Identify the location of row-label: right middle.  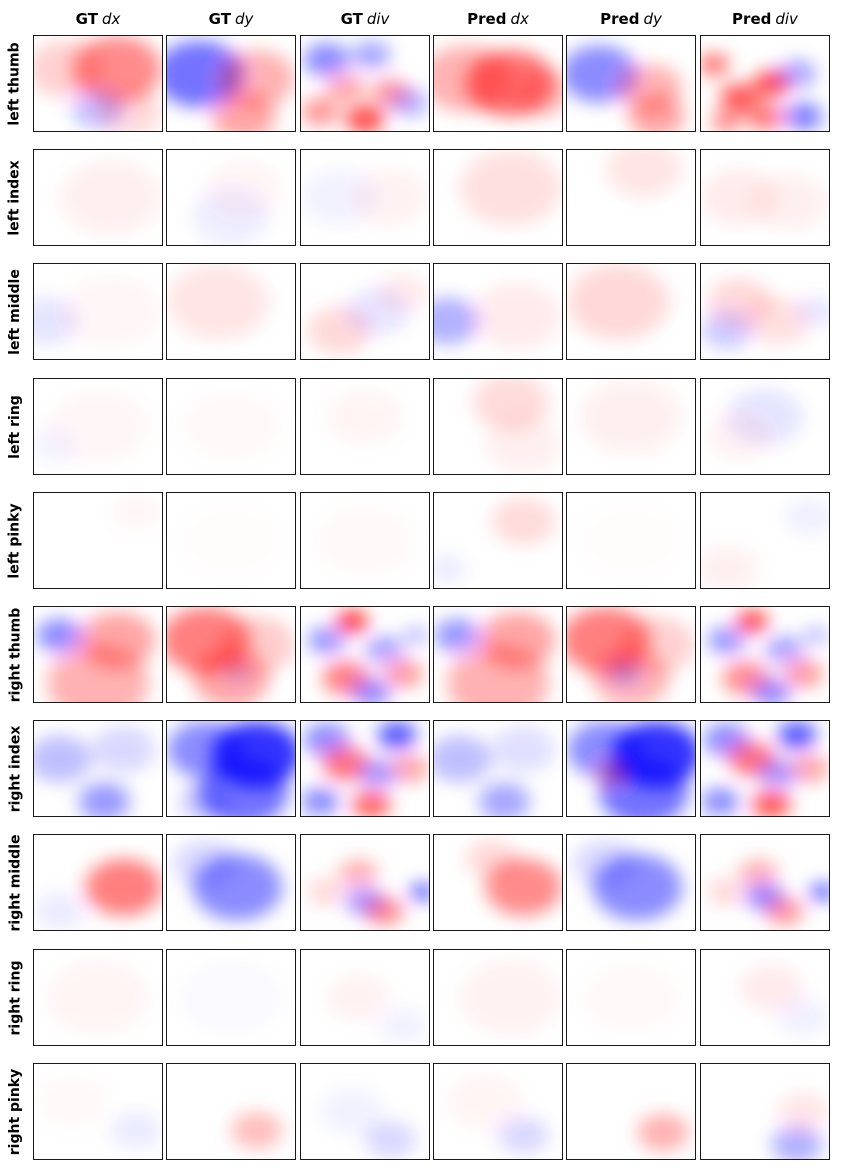
(15, 882).